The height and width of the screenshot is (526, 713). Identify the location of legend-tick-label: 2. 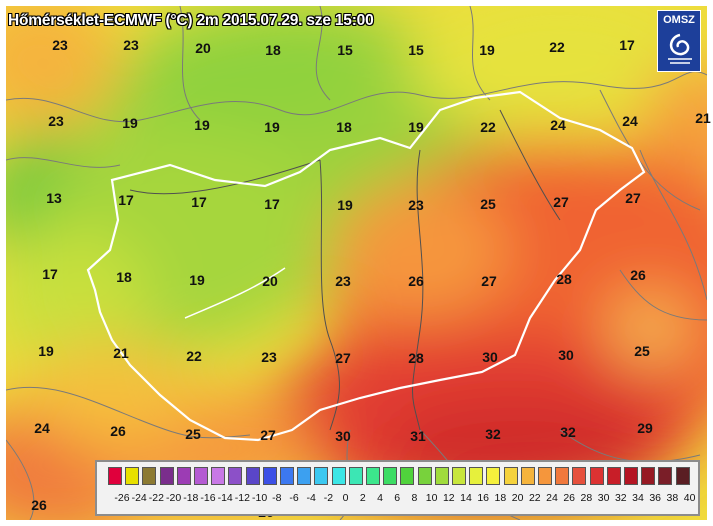
(362, 498).